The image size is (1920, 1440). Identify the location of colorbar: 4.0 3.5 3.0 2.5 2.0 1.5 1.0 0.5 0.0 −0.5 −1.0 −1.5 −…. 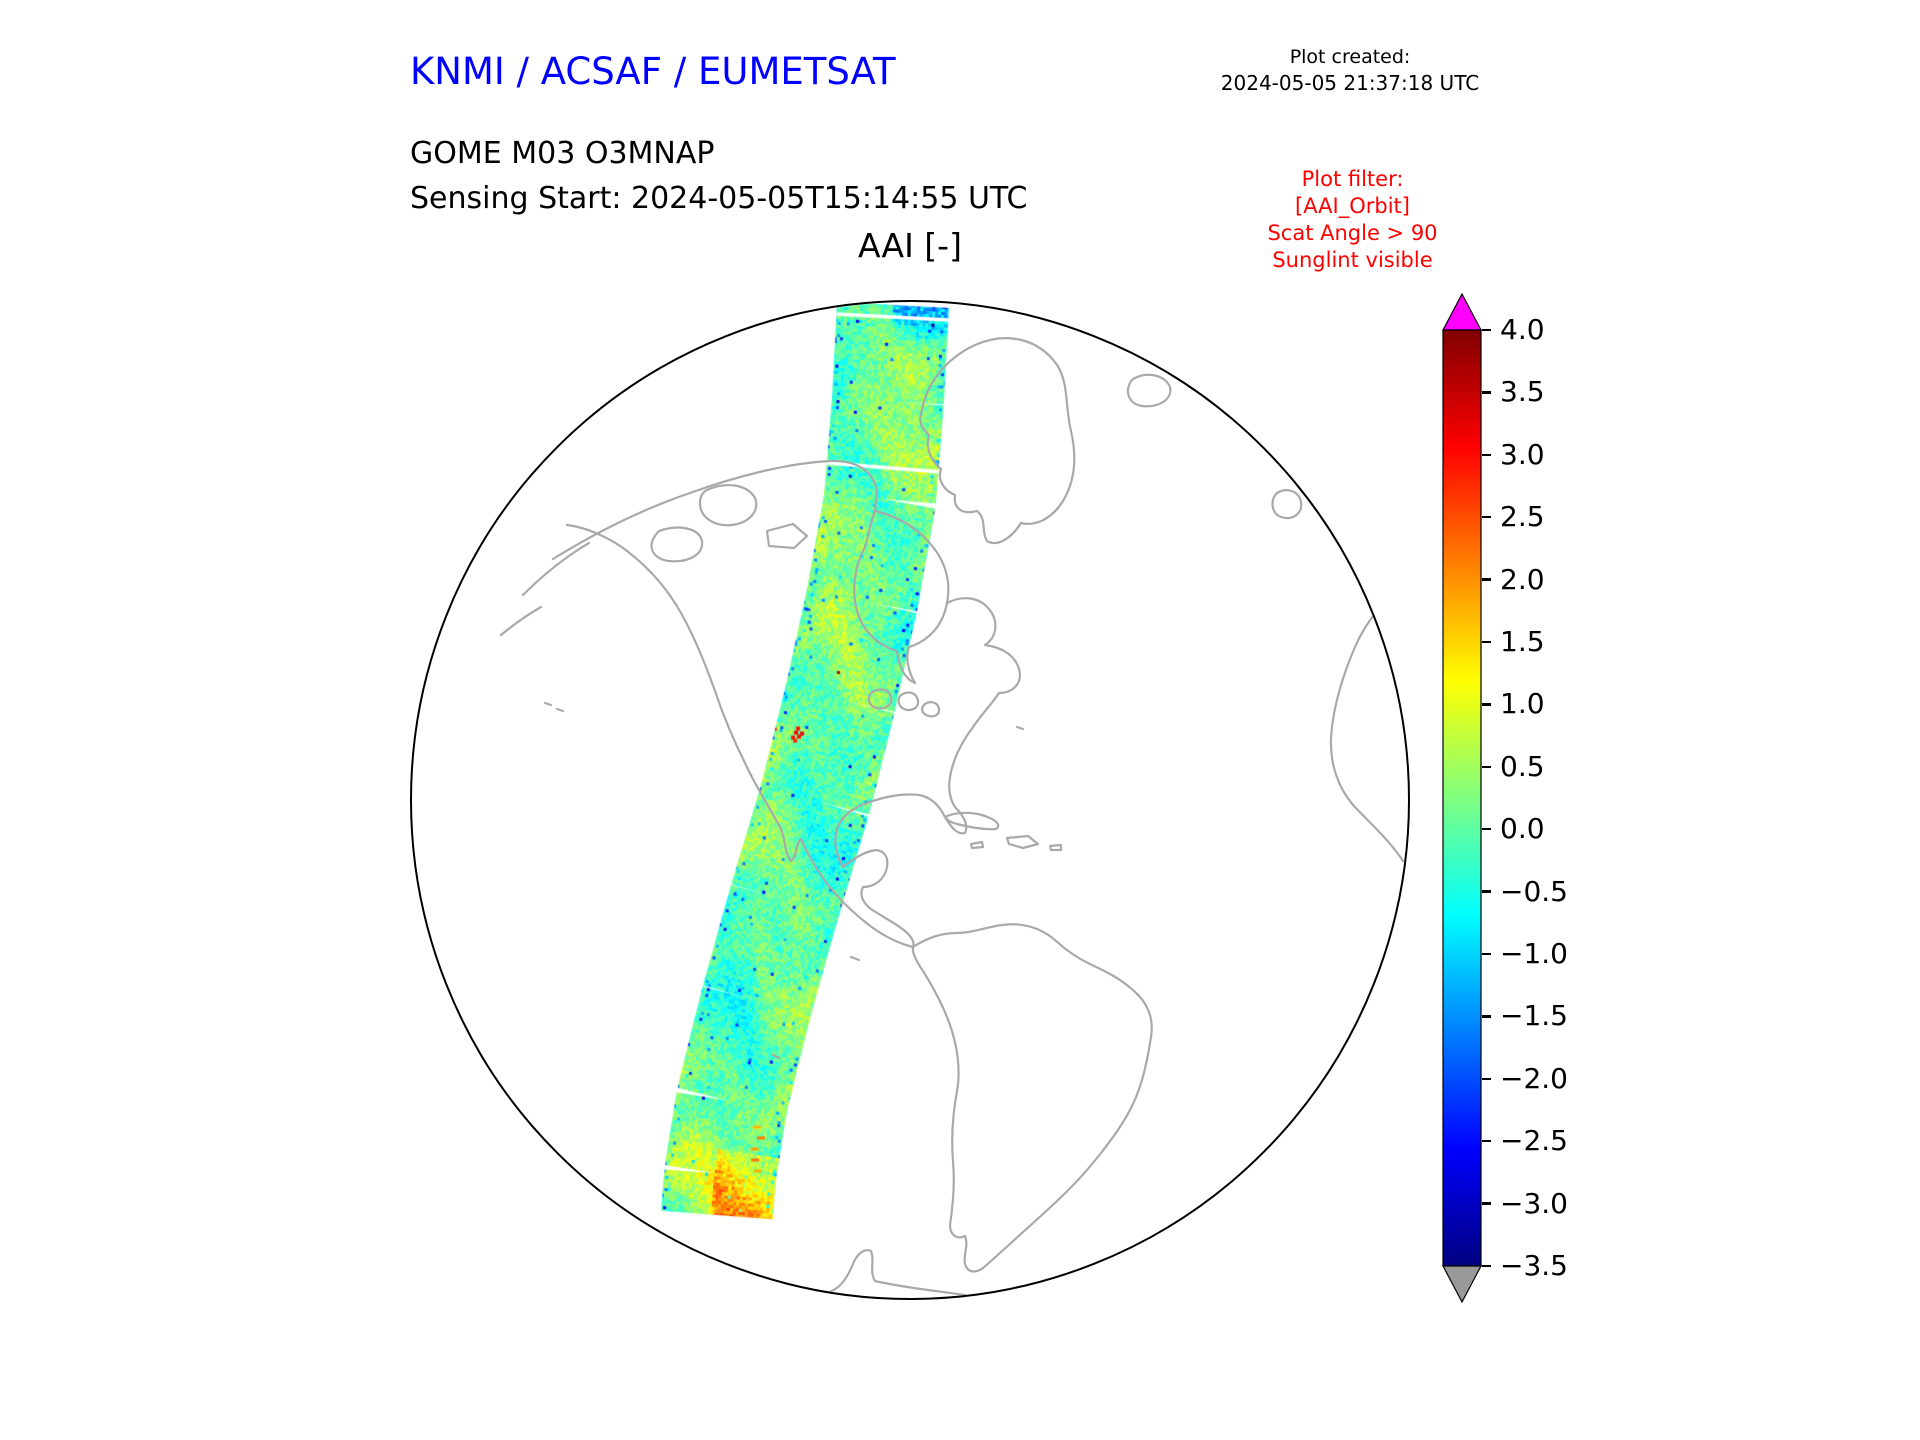
(1552, 798).